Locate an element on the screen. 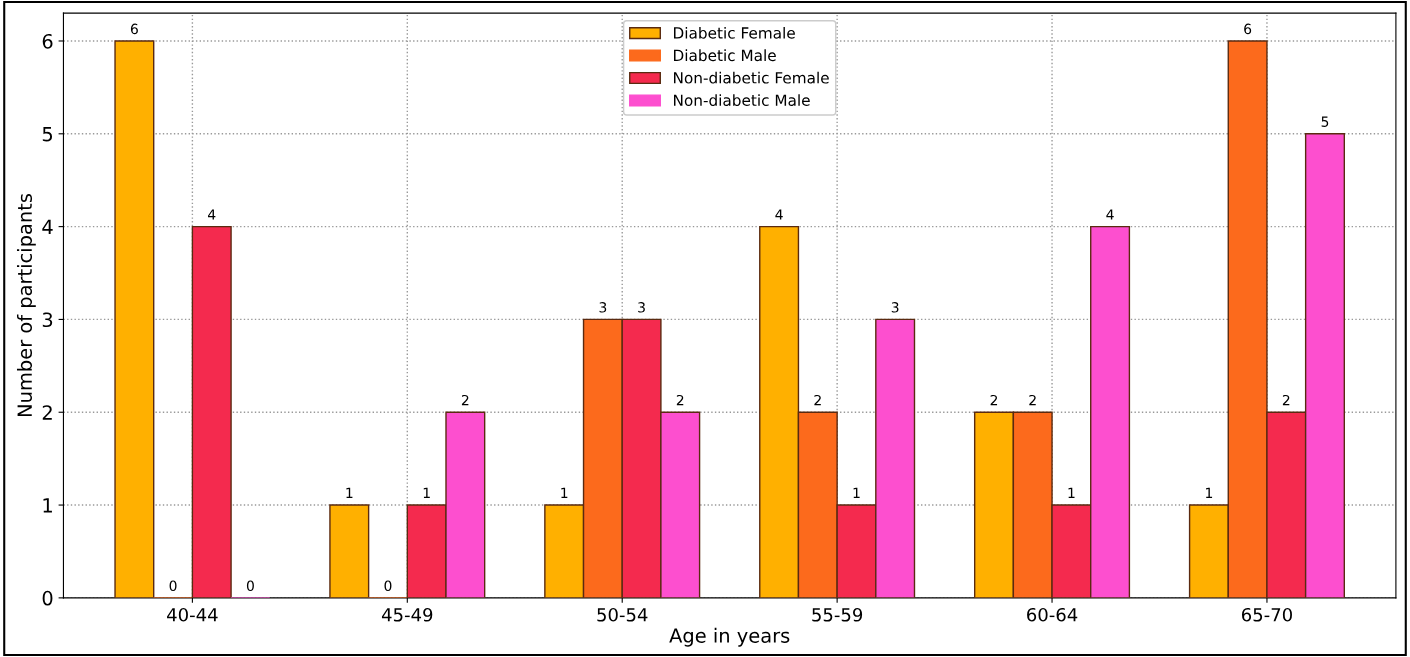 The height and width of the screenshot is (657, 1410). y-tick-label: 2 is located at coordinates (47, 412).